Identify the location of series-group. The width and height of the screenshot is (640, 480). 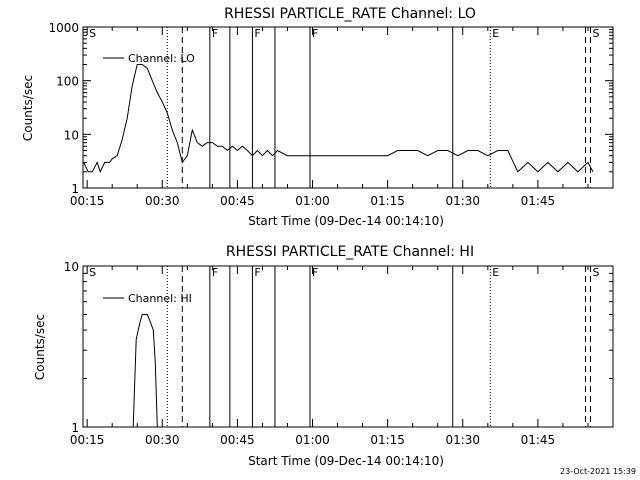
(145, 371).